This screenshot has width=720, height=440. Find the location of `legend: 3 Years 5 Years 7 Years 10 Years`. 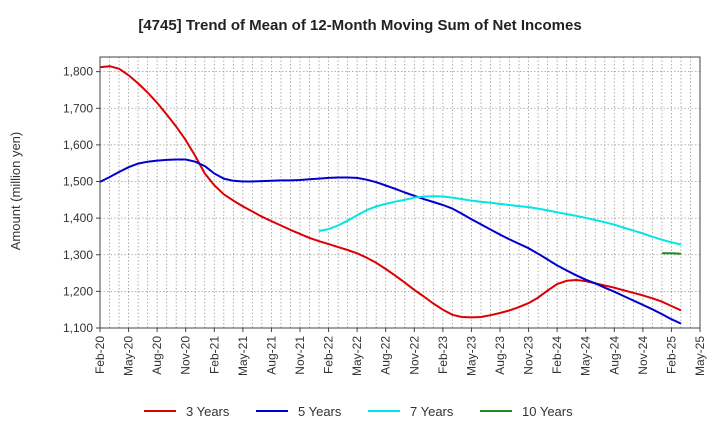

legend: 3 Years 5 Years 7 Years 10 Years is located at coordinates (358, 411).